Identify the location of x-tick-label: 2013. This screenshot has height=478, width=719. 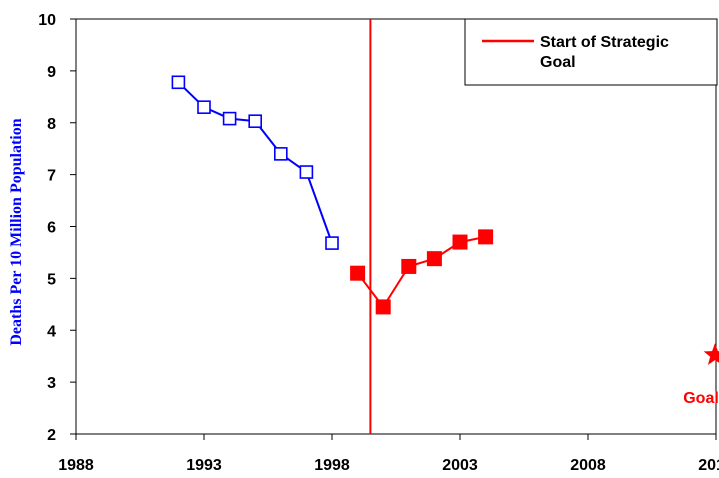
(708, 465).